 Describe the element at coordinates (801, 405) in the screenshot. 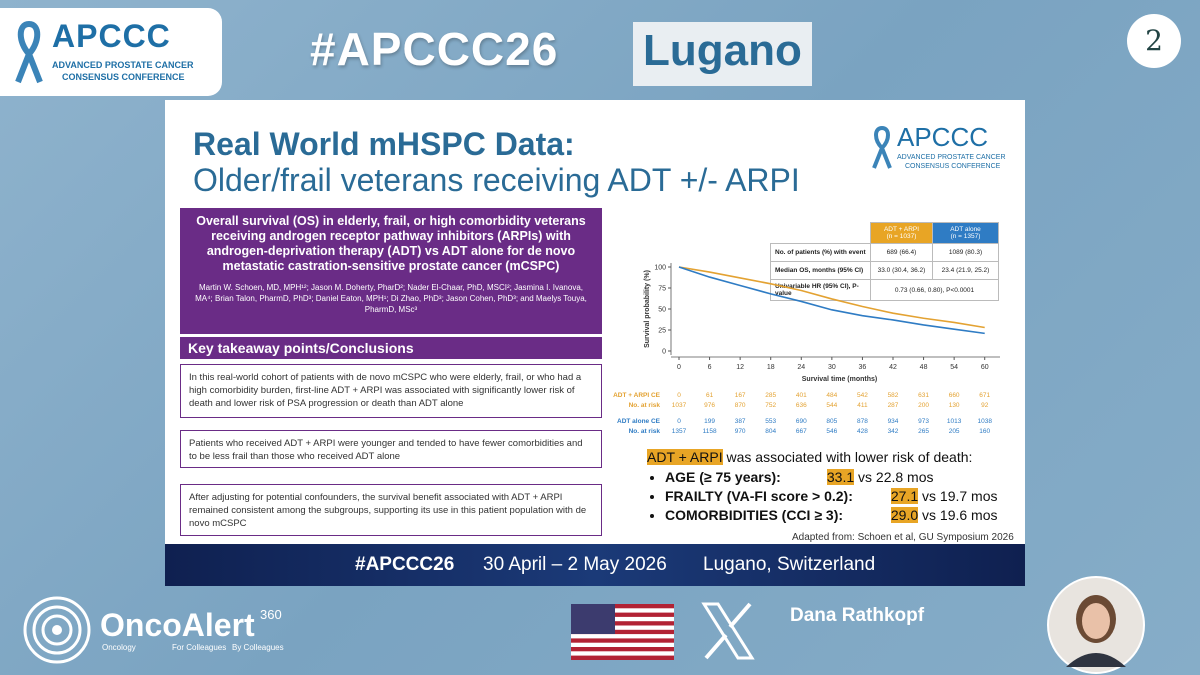

I see `risk-value: 636` at that location.